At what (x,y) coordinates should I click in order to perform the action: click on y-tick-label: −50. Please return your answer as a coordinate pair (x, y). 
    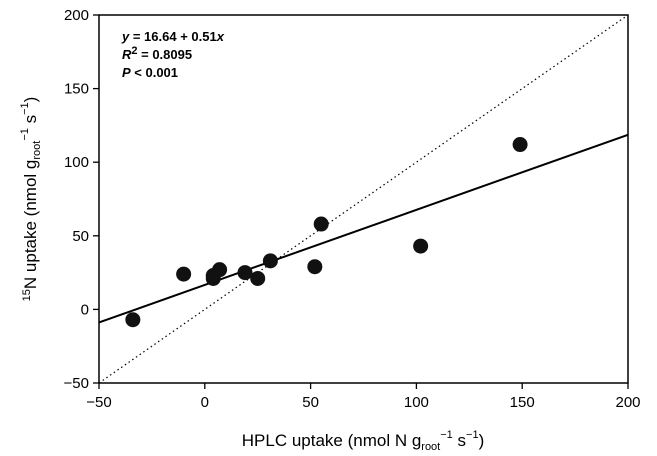
    Looking at the image, I should click on (76, 383).